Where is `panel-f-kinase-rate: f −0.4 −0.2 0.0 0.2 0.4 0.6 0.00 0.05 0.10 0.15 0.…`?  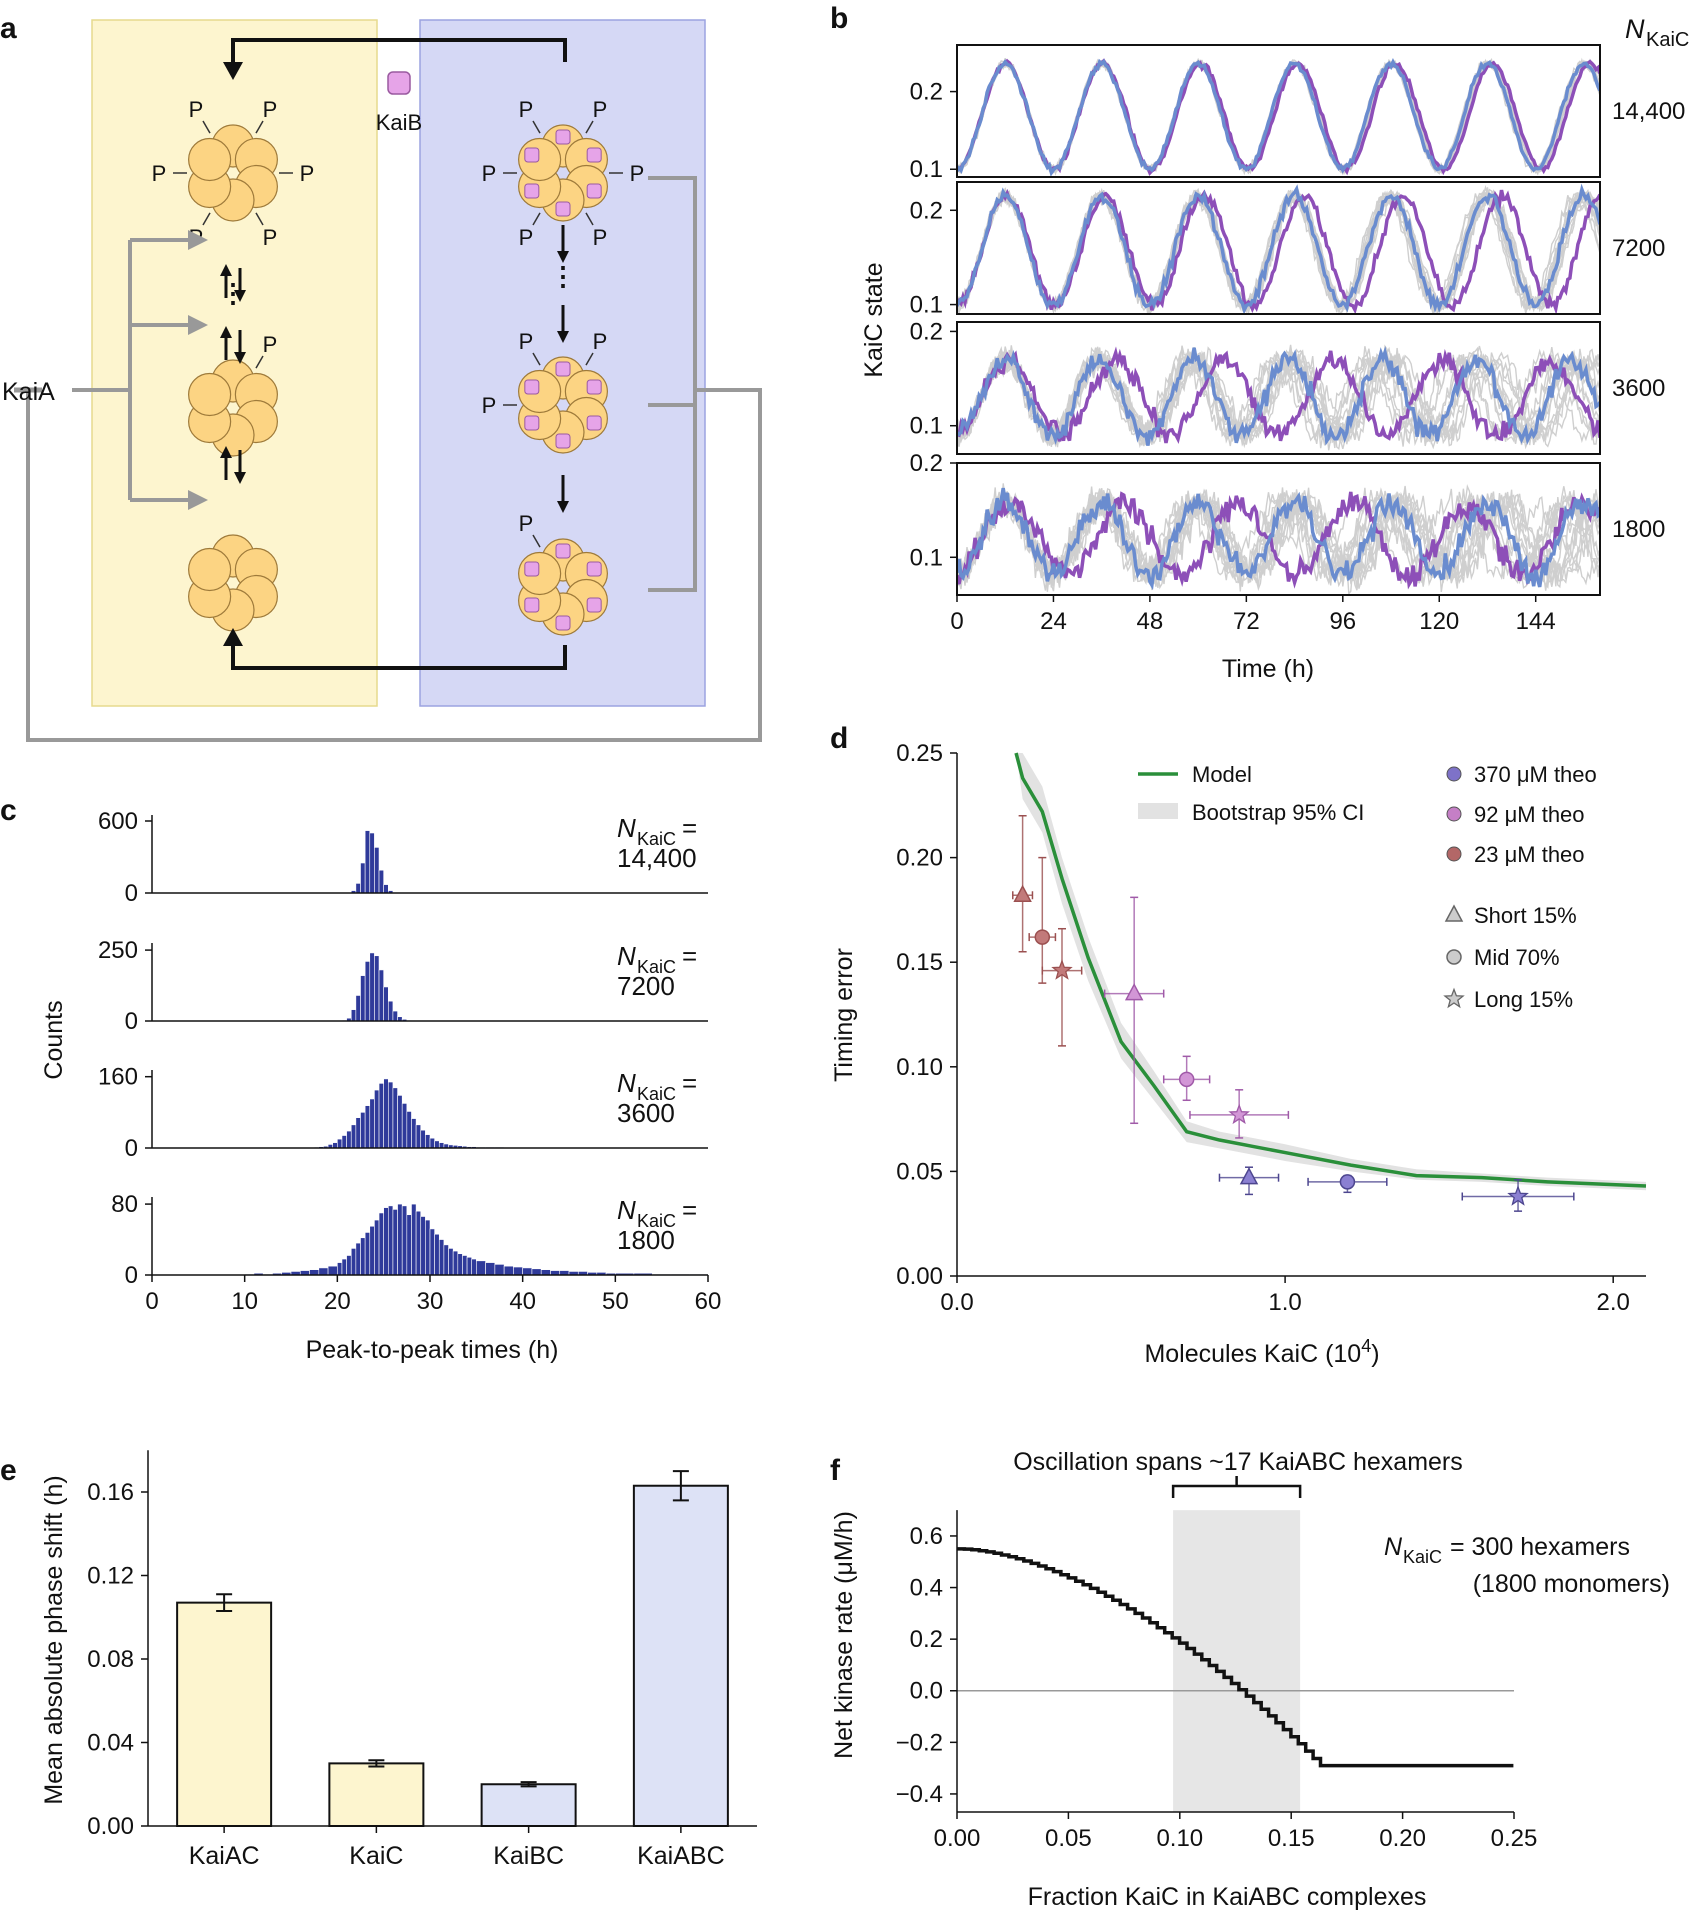
panel-f-kinase-rate: f −0.4 −0.2 0.0 0.2 0.4 0.6 0.00 0.05 0.10 0.15 0.… is located at coordinates (1250, 1679).